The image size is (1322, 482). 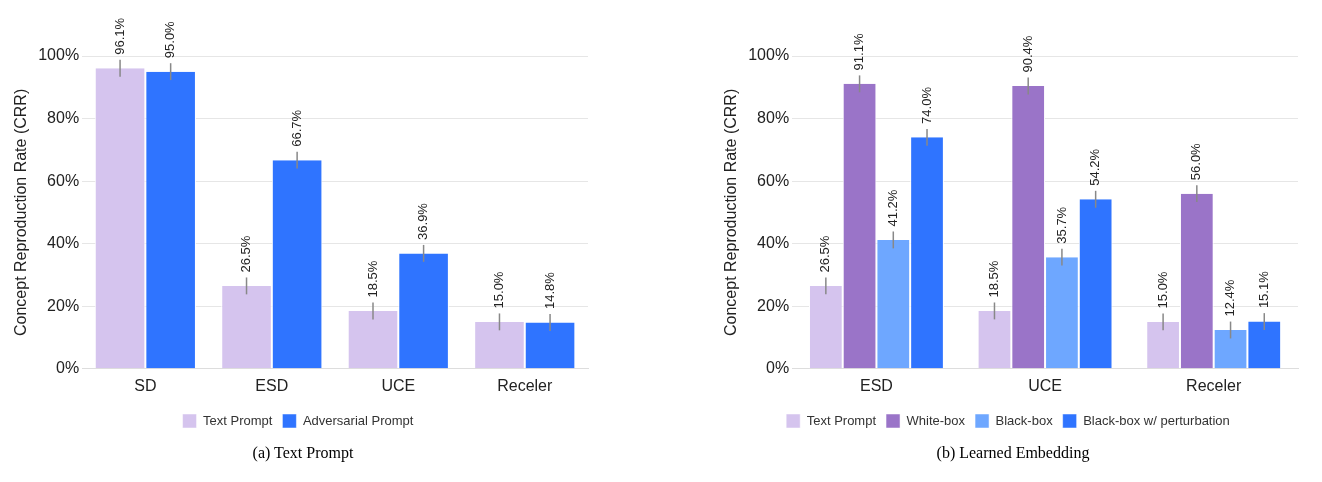 I want to click on data-label: 96.1%, so click(x=119, y=36).